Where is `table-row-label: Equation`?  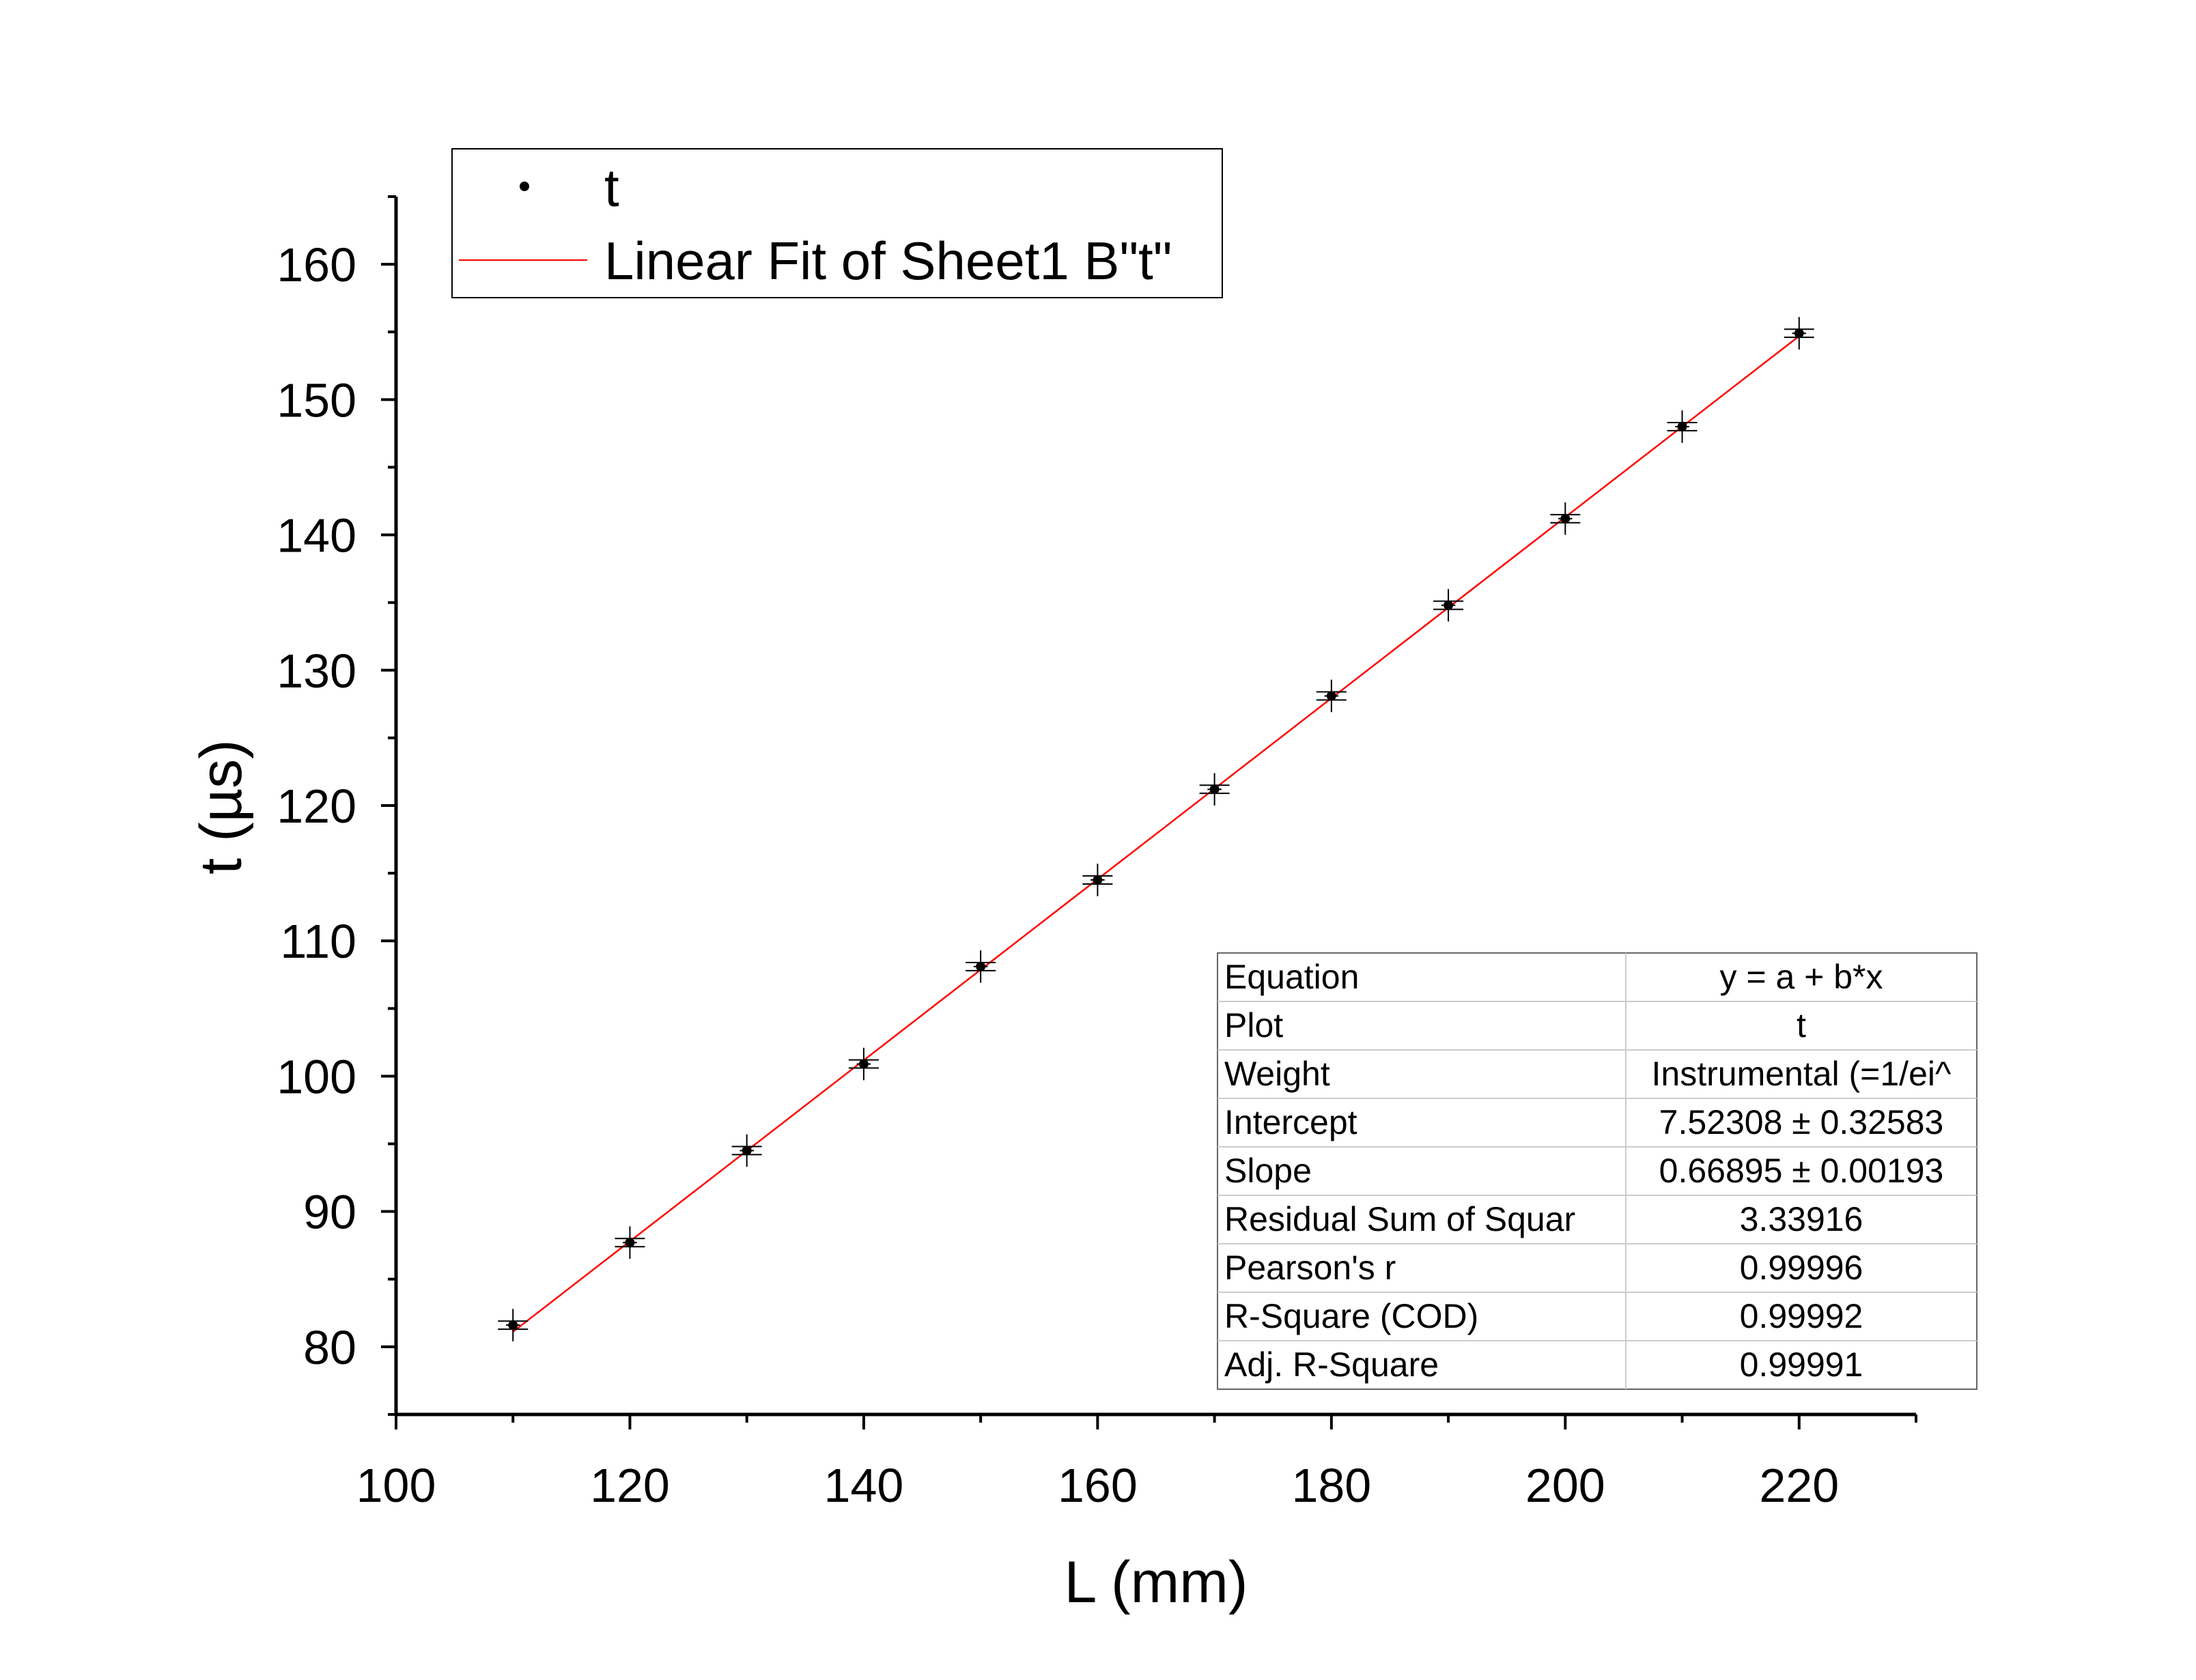
table-row-label: Equation is located at coordinates (1292, 977).